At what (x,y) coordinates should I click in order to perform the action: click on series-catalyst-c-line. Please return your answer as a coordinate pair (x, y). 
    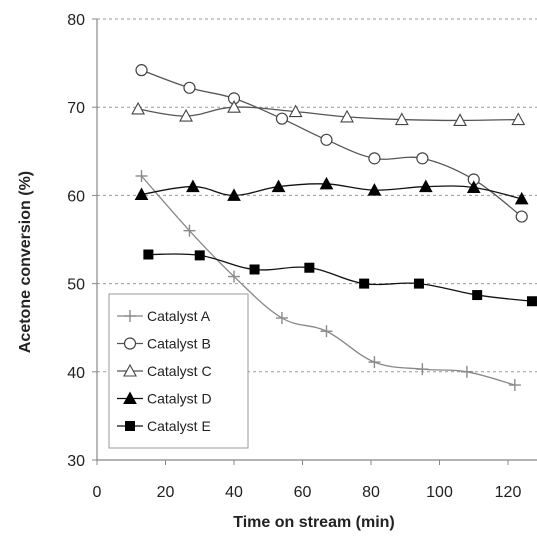
    Looking at the image, I should click on (328, 114).